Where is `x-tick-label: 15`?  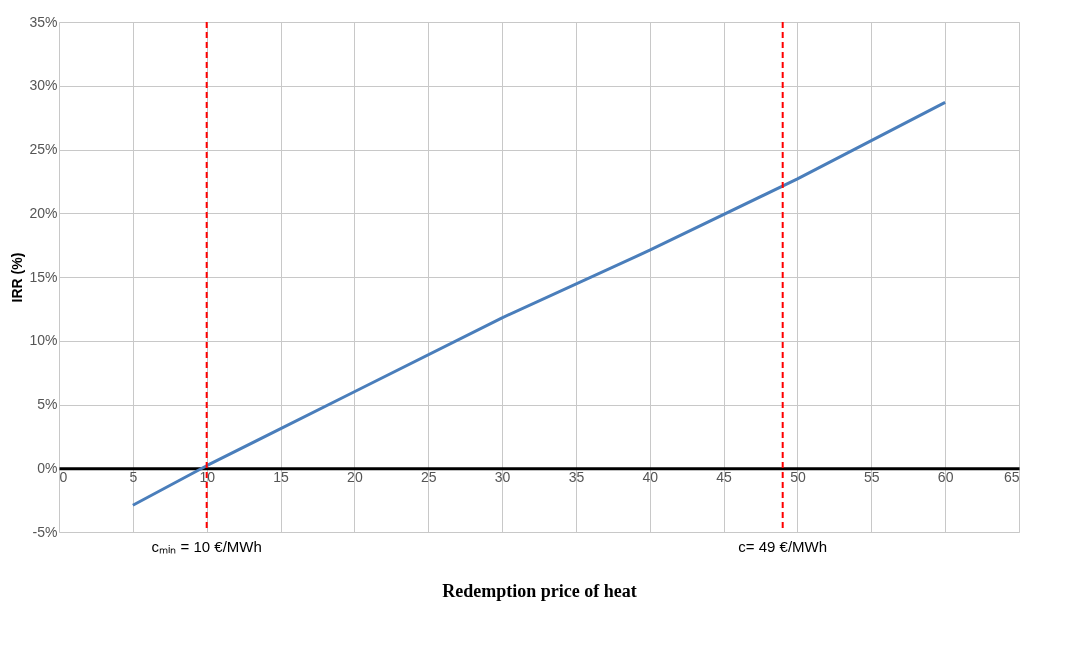
x-tick-label: 15 is located at coordinates (281, 476).